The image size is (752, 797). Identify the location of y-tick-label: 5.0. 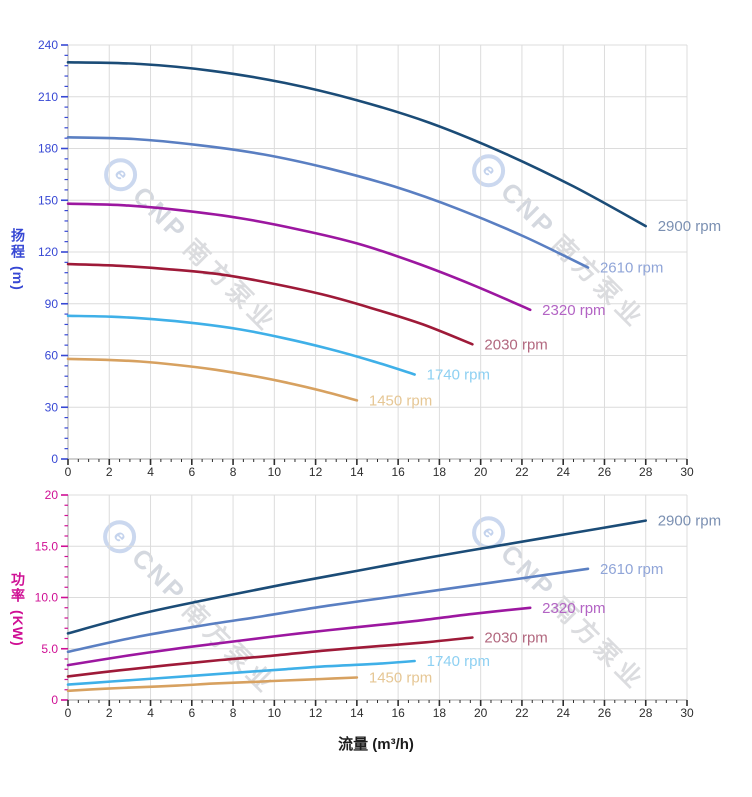
(49, 649).